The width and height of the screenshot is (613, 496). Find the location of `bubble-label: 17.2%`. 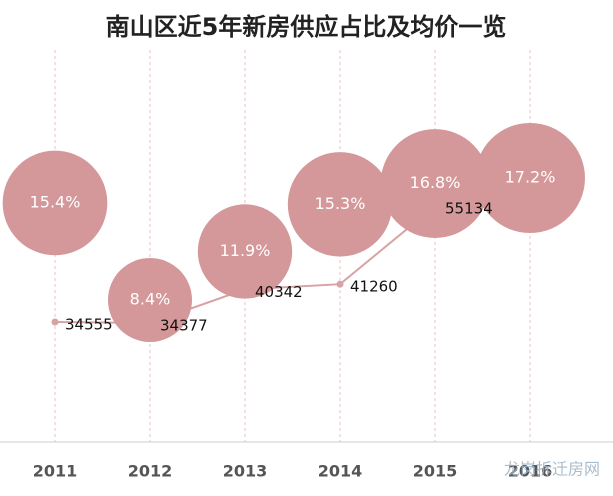

bubble-label: 17.2% is located at coordinates (530, 177).